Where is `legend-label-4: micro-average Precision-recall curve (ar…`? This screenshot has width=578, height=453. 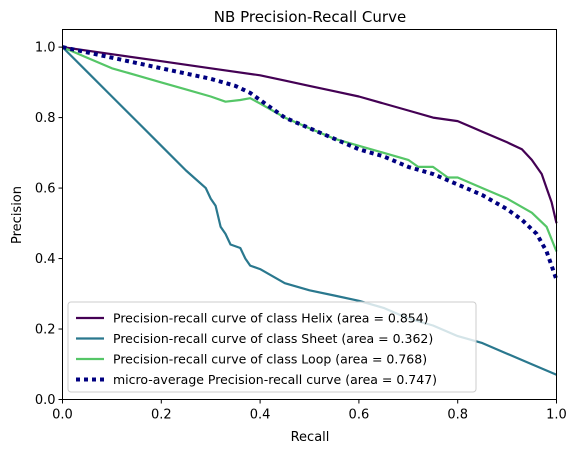 legend-label-4: micro-average Precision-recall curve (ar… is located at coordinates (275, 379).